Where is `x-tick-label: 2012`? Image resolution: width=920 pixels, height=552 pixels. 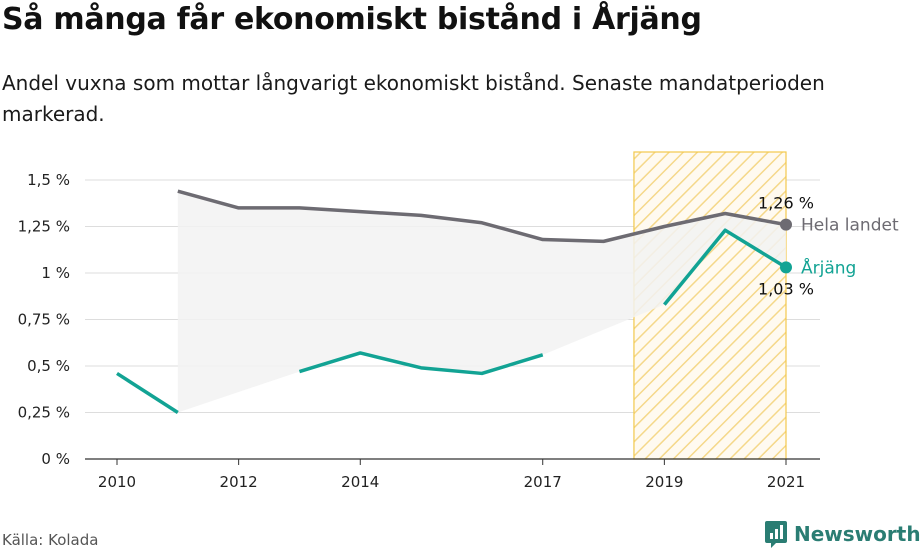
x-tick-label: 2012 is located at coordinates (239, 482).